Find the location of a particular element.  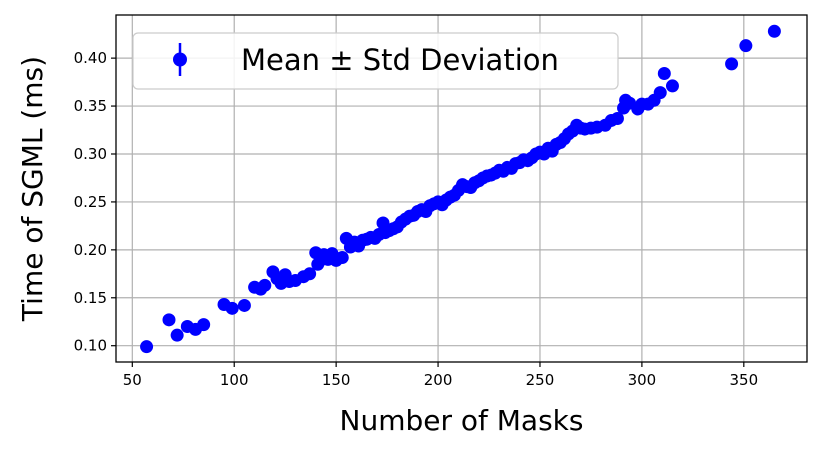

legend-point-marker is located at coordinates (180, 59).